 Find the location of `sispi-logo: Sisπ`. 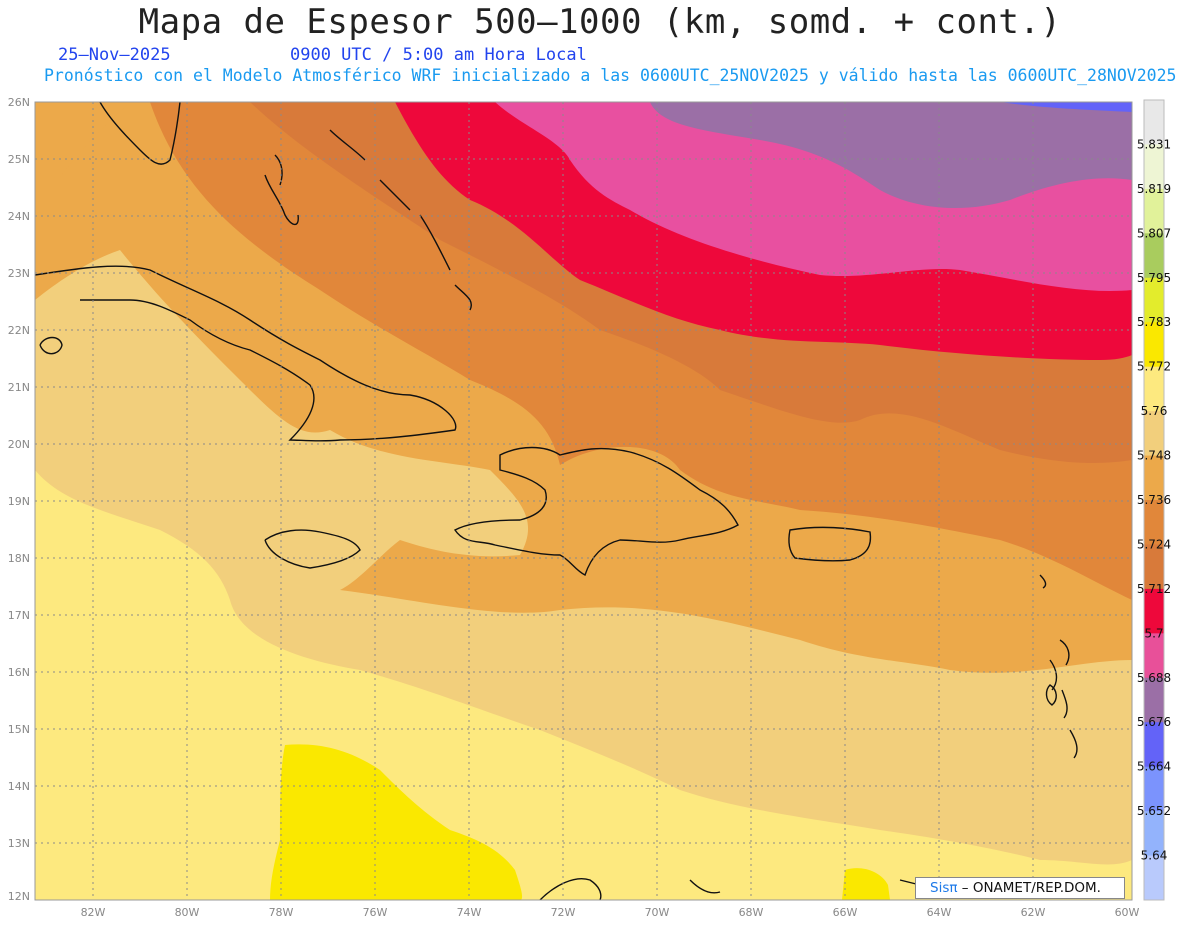

sispi-logo: Sisπ is located at coordinates (944, 888).